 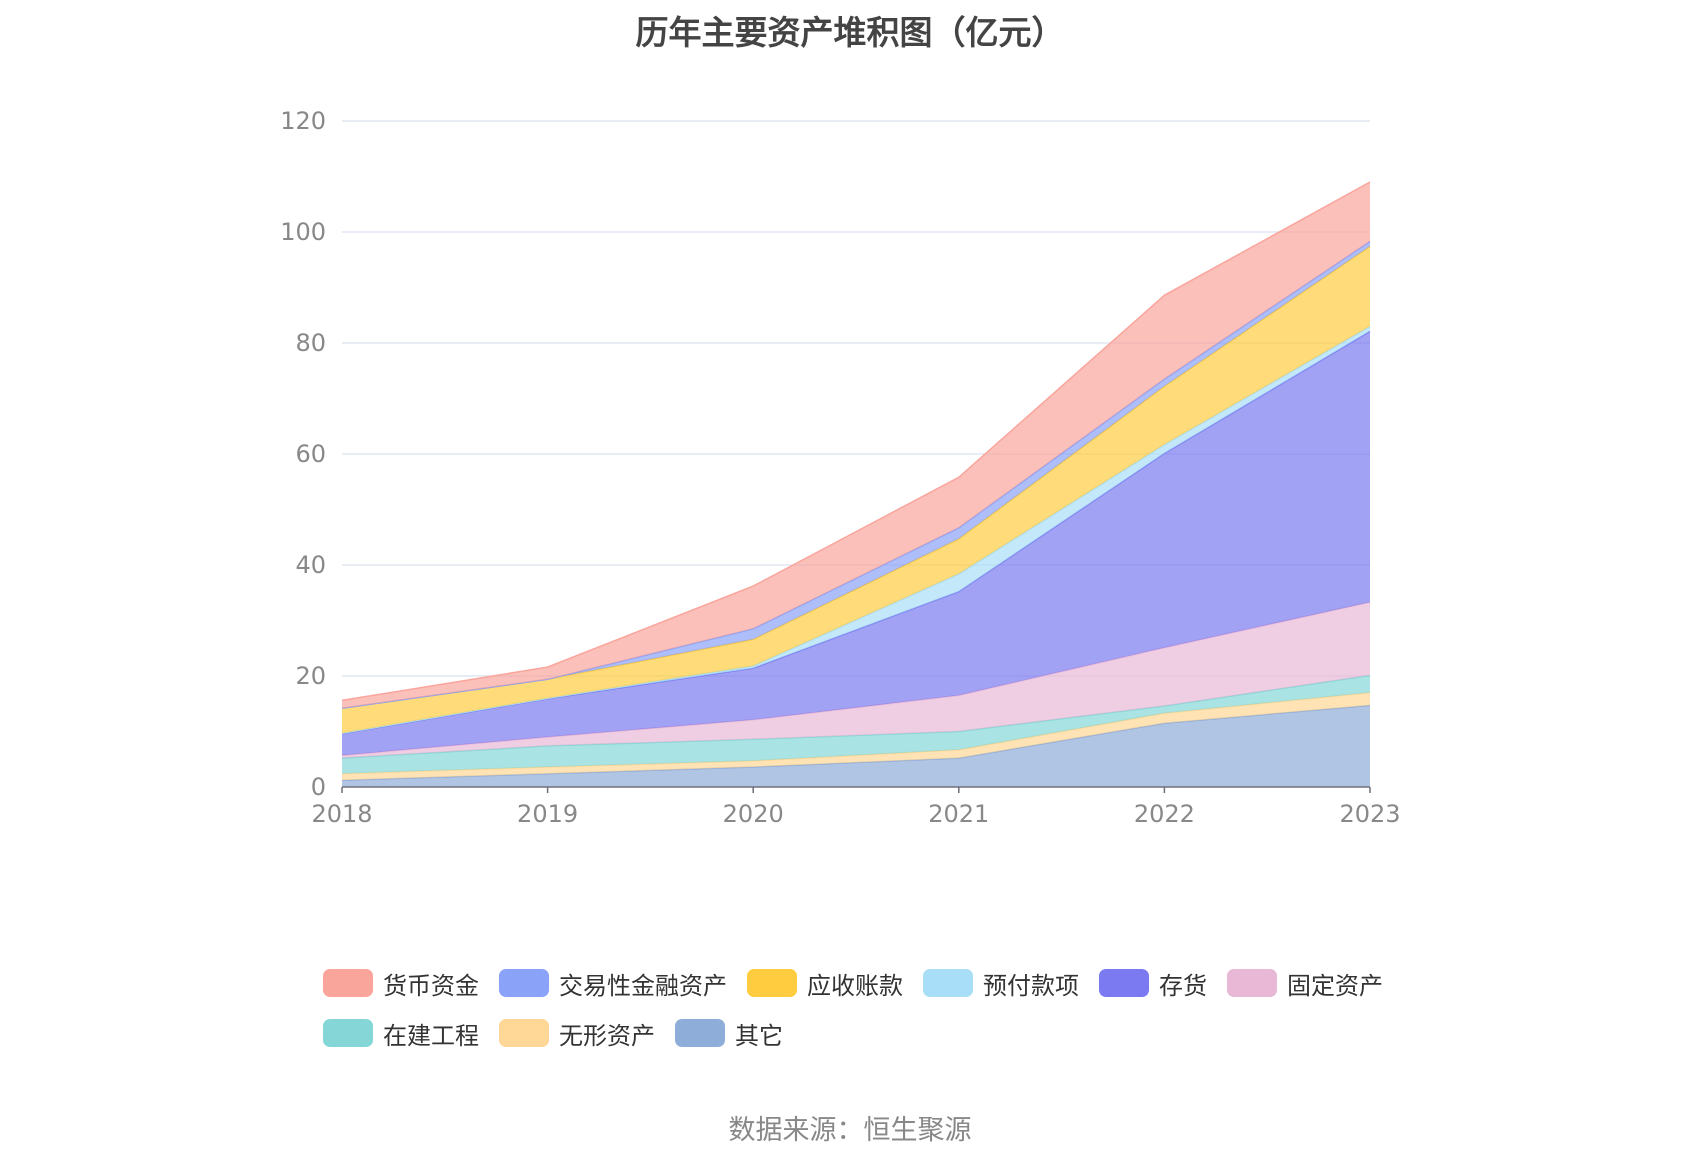 I want to click on x-tick-label: 2020, so click(x=753, y=814).